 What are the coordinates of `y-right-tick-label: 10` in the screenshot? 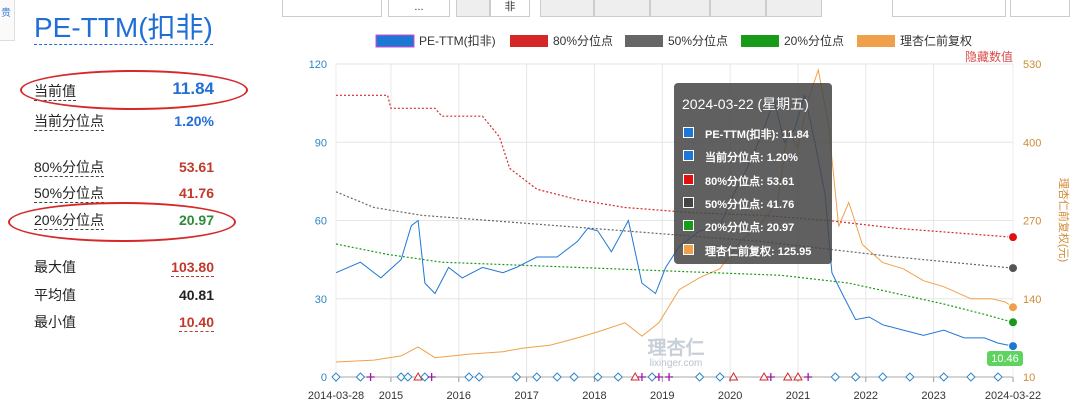 It's located at (1029, 378).